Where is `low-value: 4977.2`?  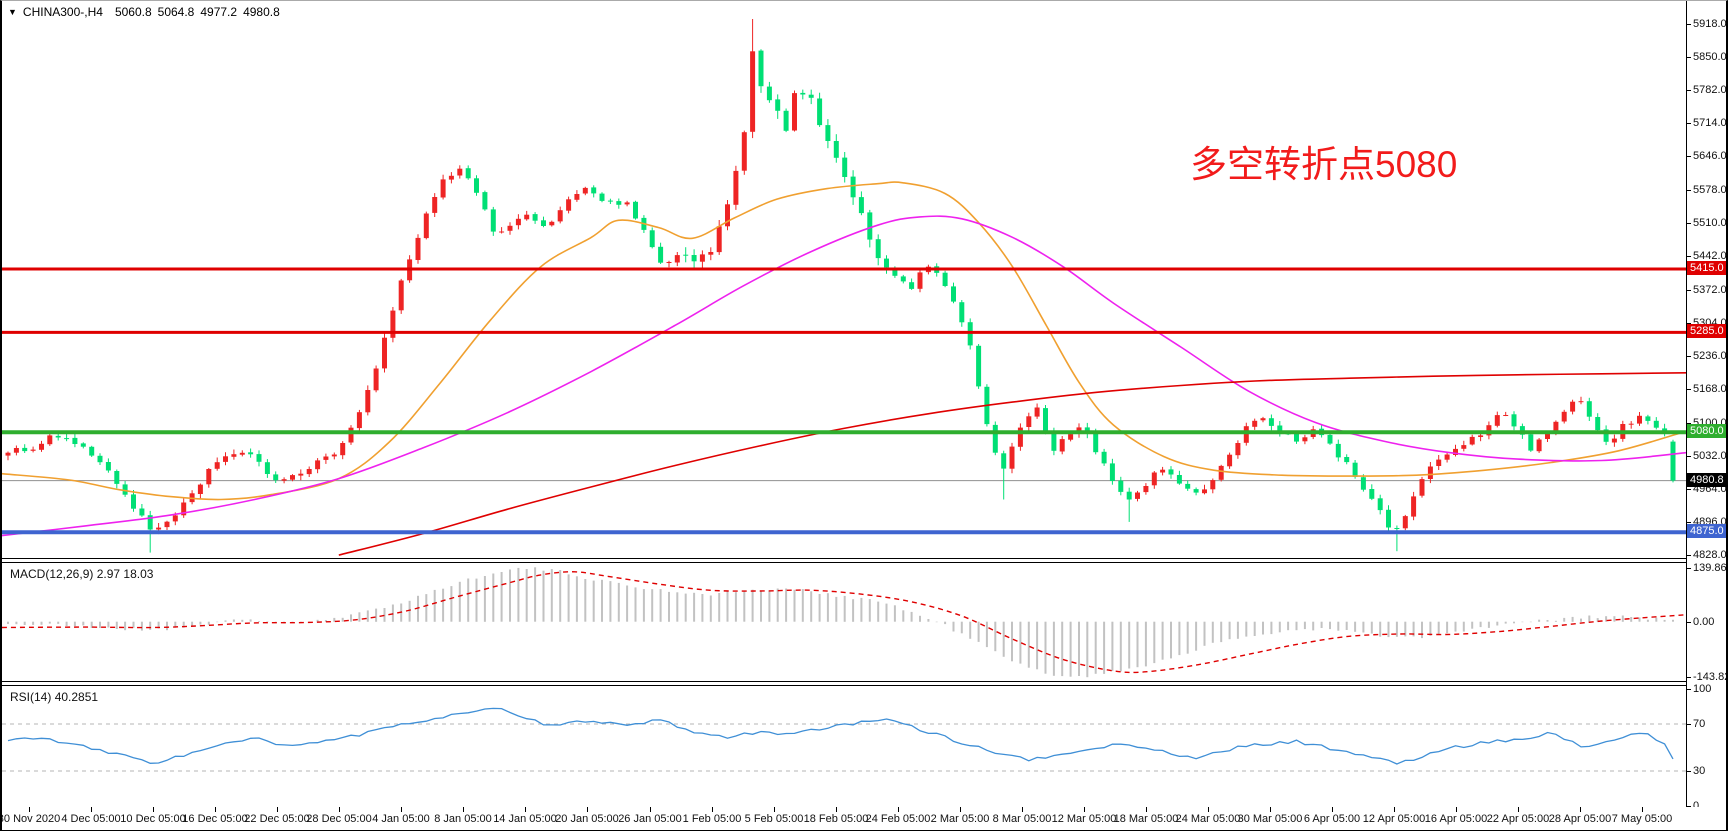 low-value: 4977.2 is located at coordinates (219, 12).